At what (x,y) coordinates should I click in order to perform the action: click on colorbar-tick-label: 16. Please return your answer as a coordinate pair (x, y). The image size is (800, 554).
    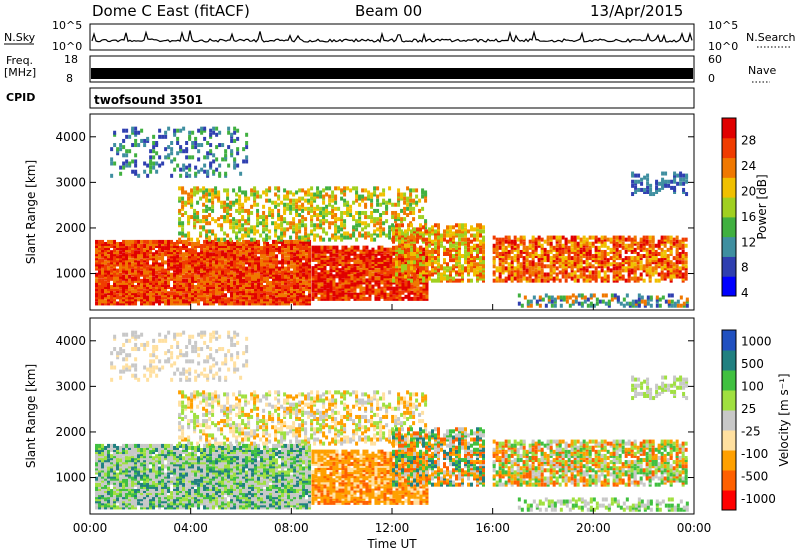
    Looking at the image, I should click on (748, 217).